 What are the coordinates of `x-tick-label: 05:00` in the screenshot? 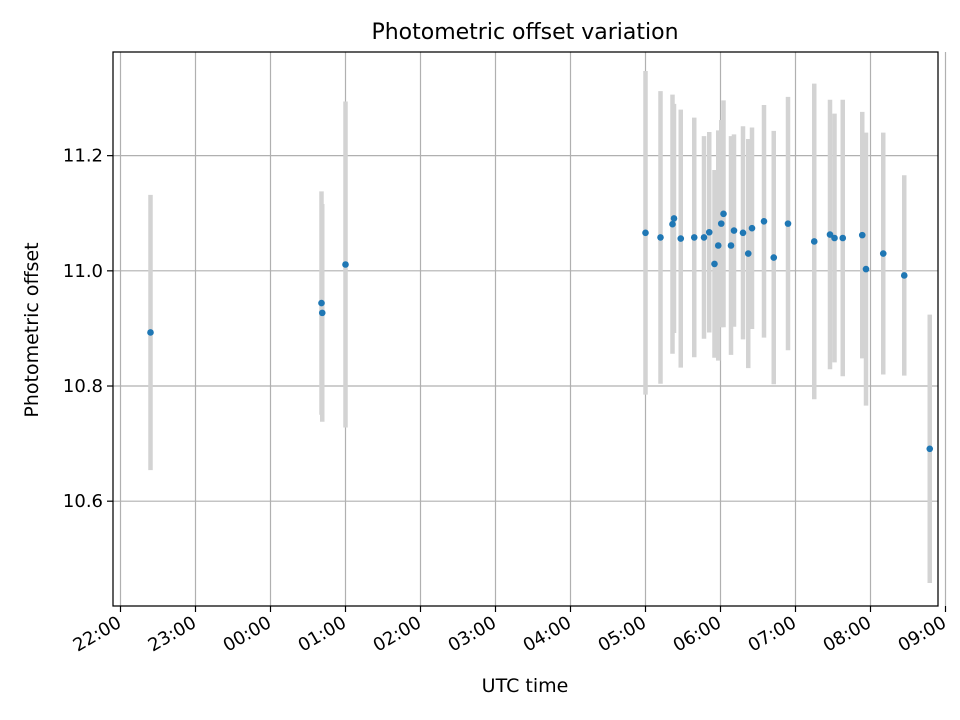 It's located at (622, 634).